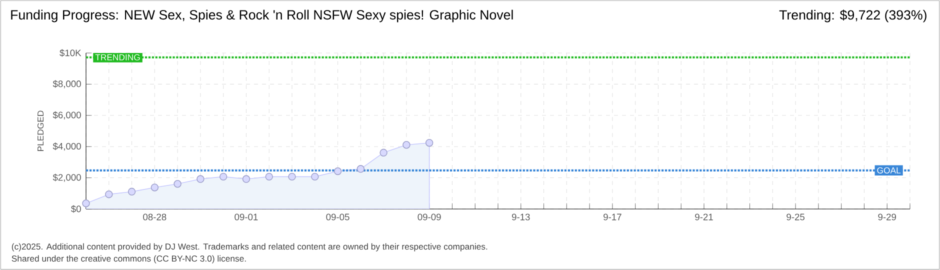 This screenshot has width=940, height=270. Describe the element at coordinates (795, 217) in the screenshot. I see `x-tick-label: 9-25` at that location.